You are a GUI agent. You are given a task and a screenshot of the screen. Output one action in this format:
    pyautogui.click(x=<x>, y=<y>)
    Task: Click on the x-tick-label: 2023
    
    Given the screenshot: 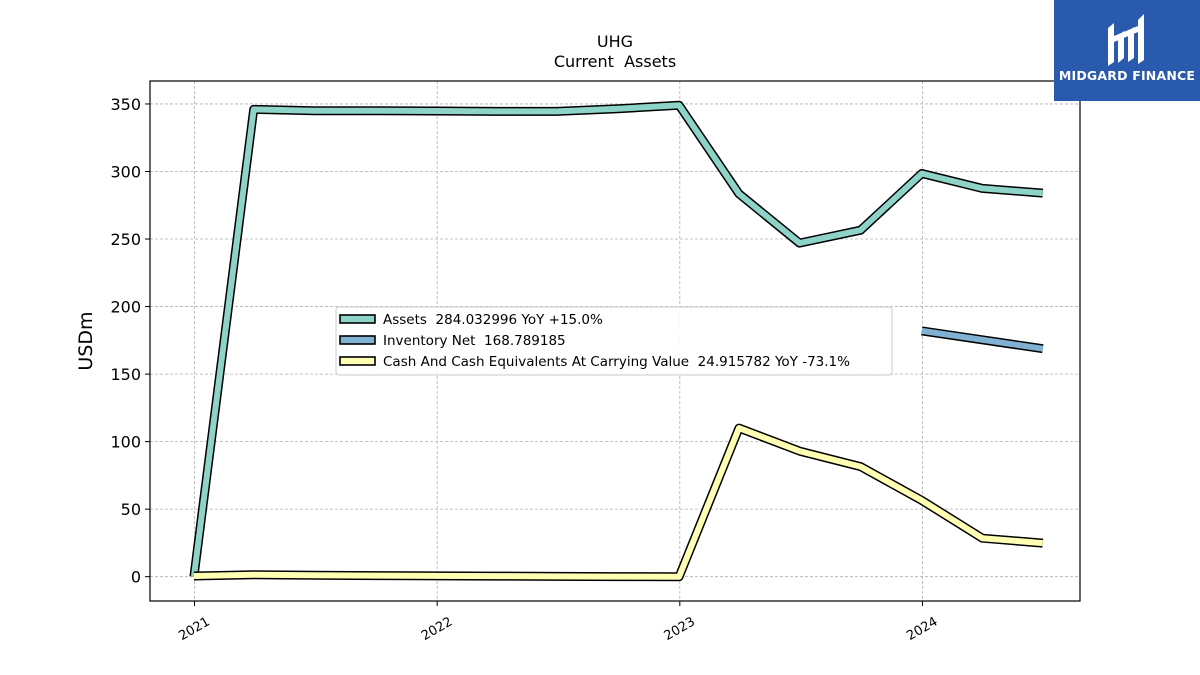 What is the action you would take?
    pyautogui.click(x=680, y=629)
    